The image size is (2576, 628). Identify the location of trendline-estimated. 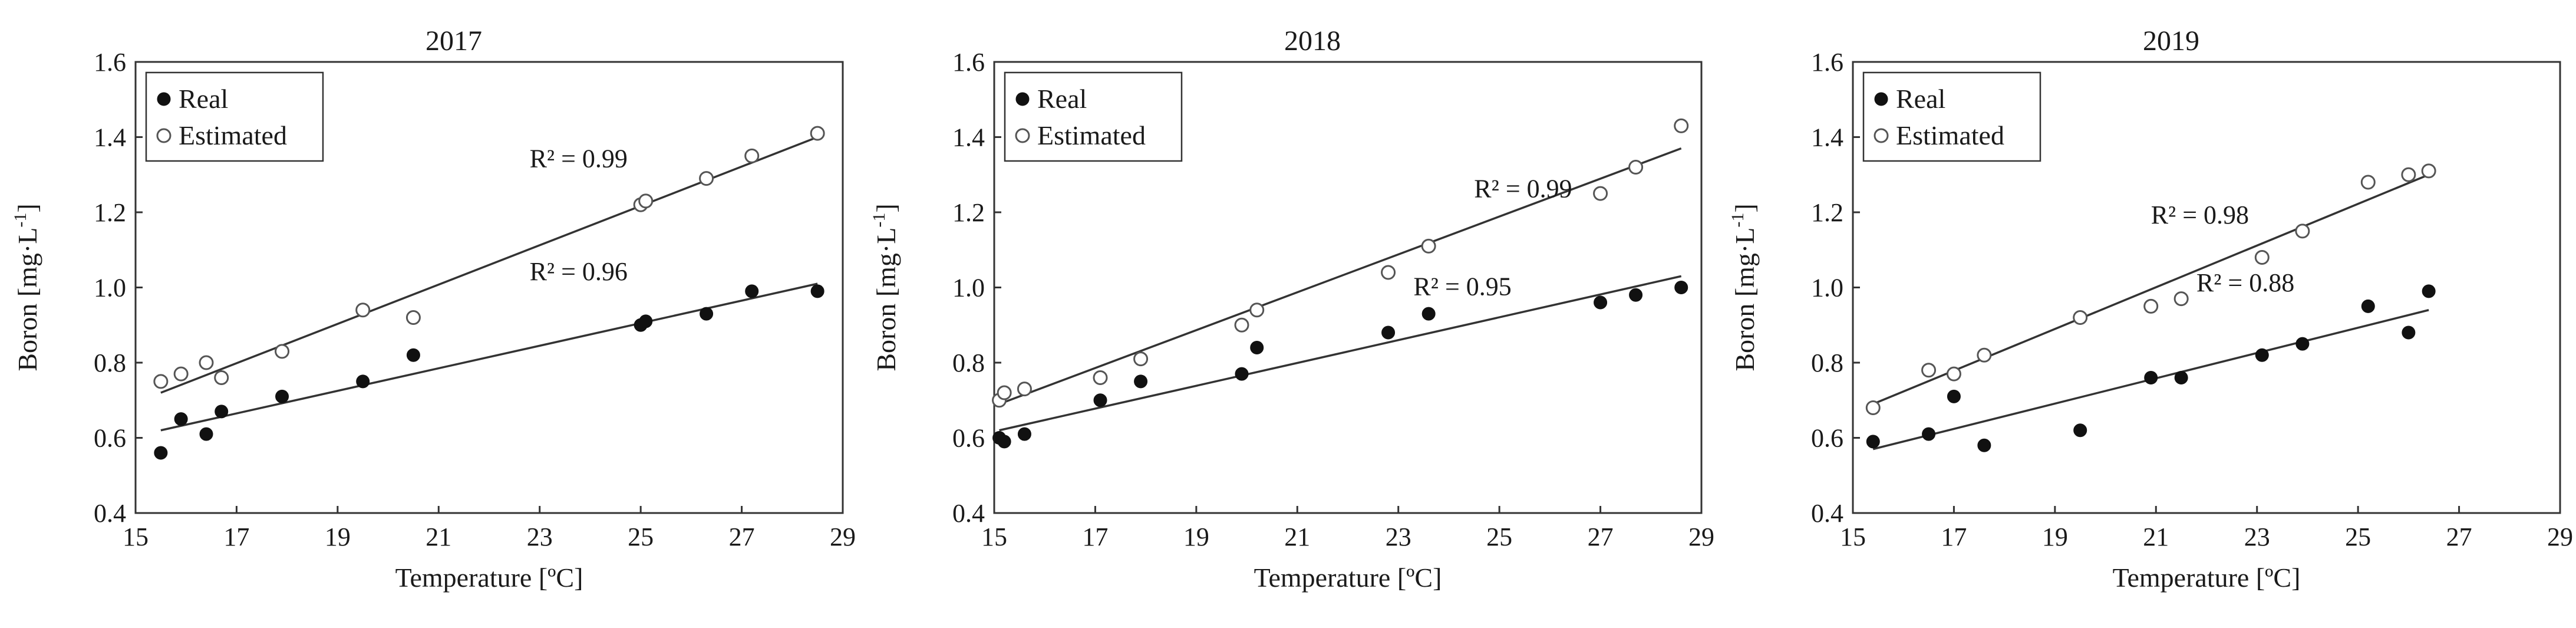
(1340, 276).